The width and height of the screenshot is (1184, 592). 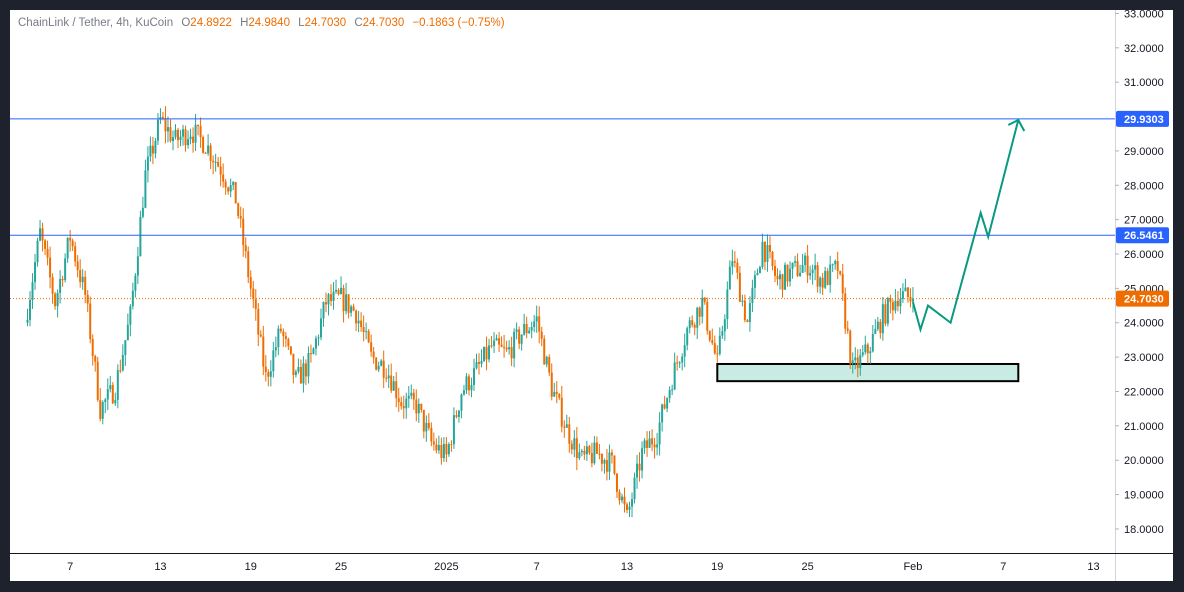 What do you see at coordinates (1142, 298) in the screenshot?
I see `price-badge-bg` at bounding box center [1142, 298].